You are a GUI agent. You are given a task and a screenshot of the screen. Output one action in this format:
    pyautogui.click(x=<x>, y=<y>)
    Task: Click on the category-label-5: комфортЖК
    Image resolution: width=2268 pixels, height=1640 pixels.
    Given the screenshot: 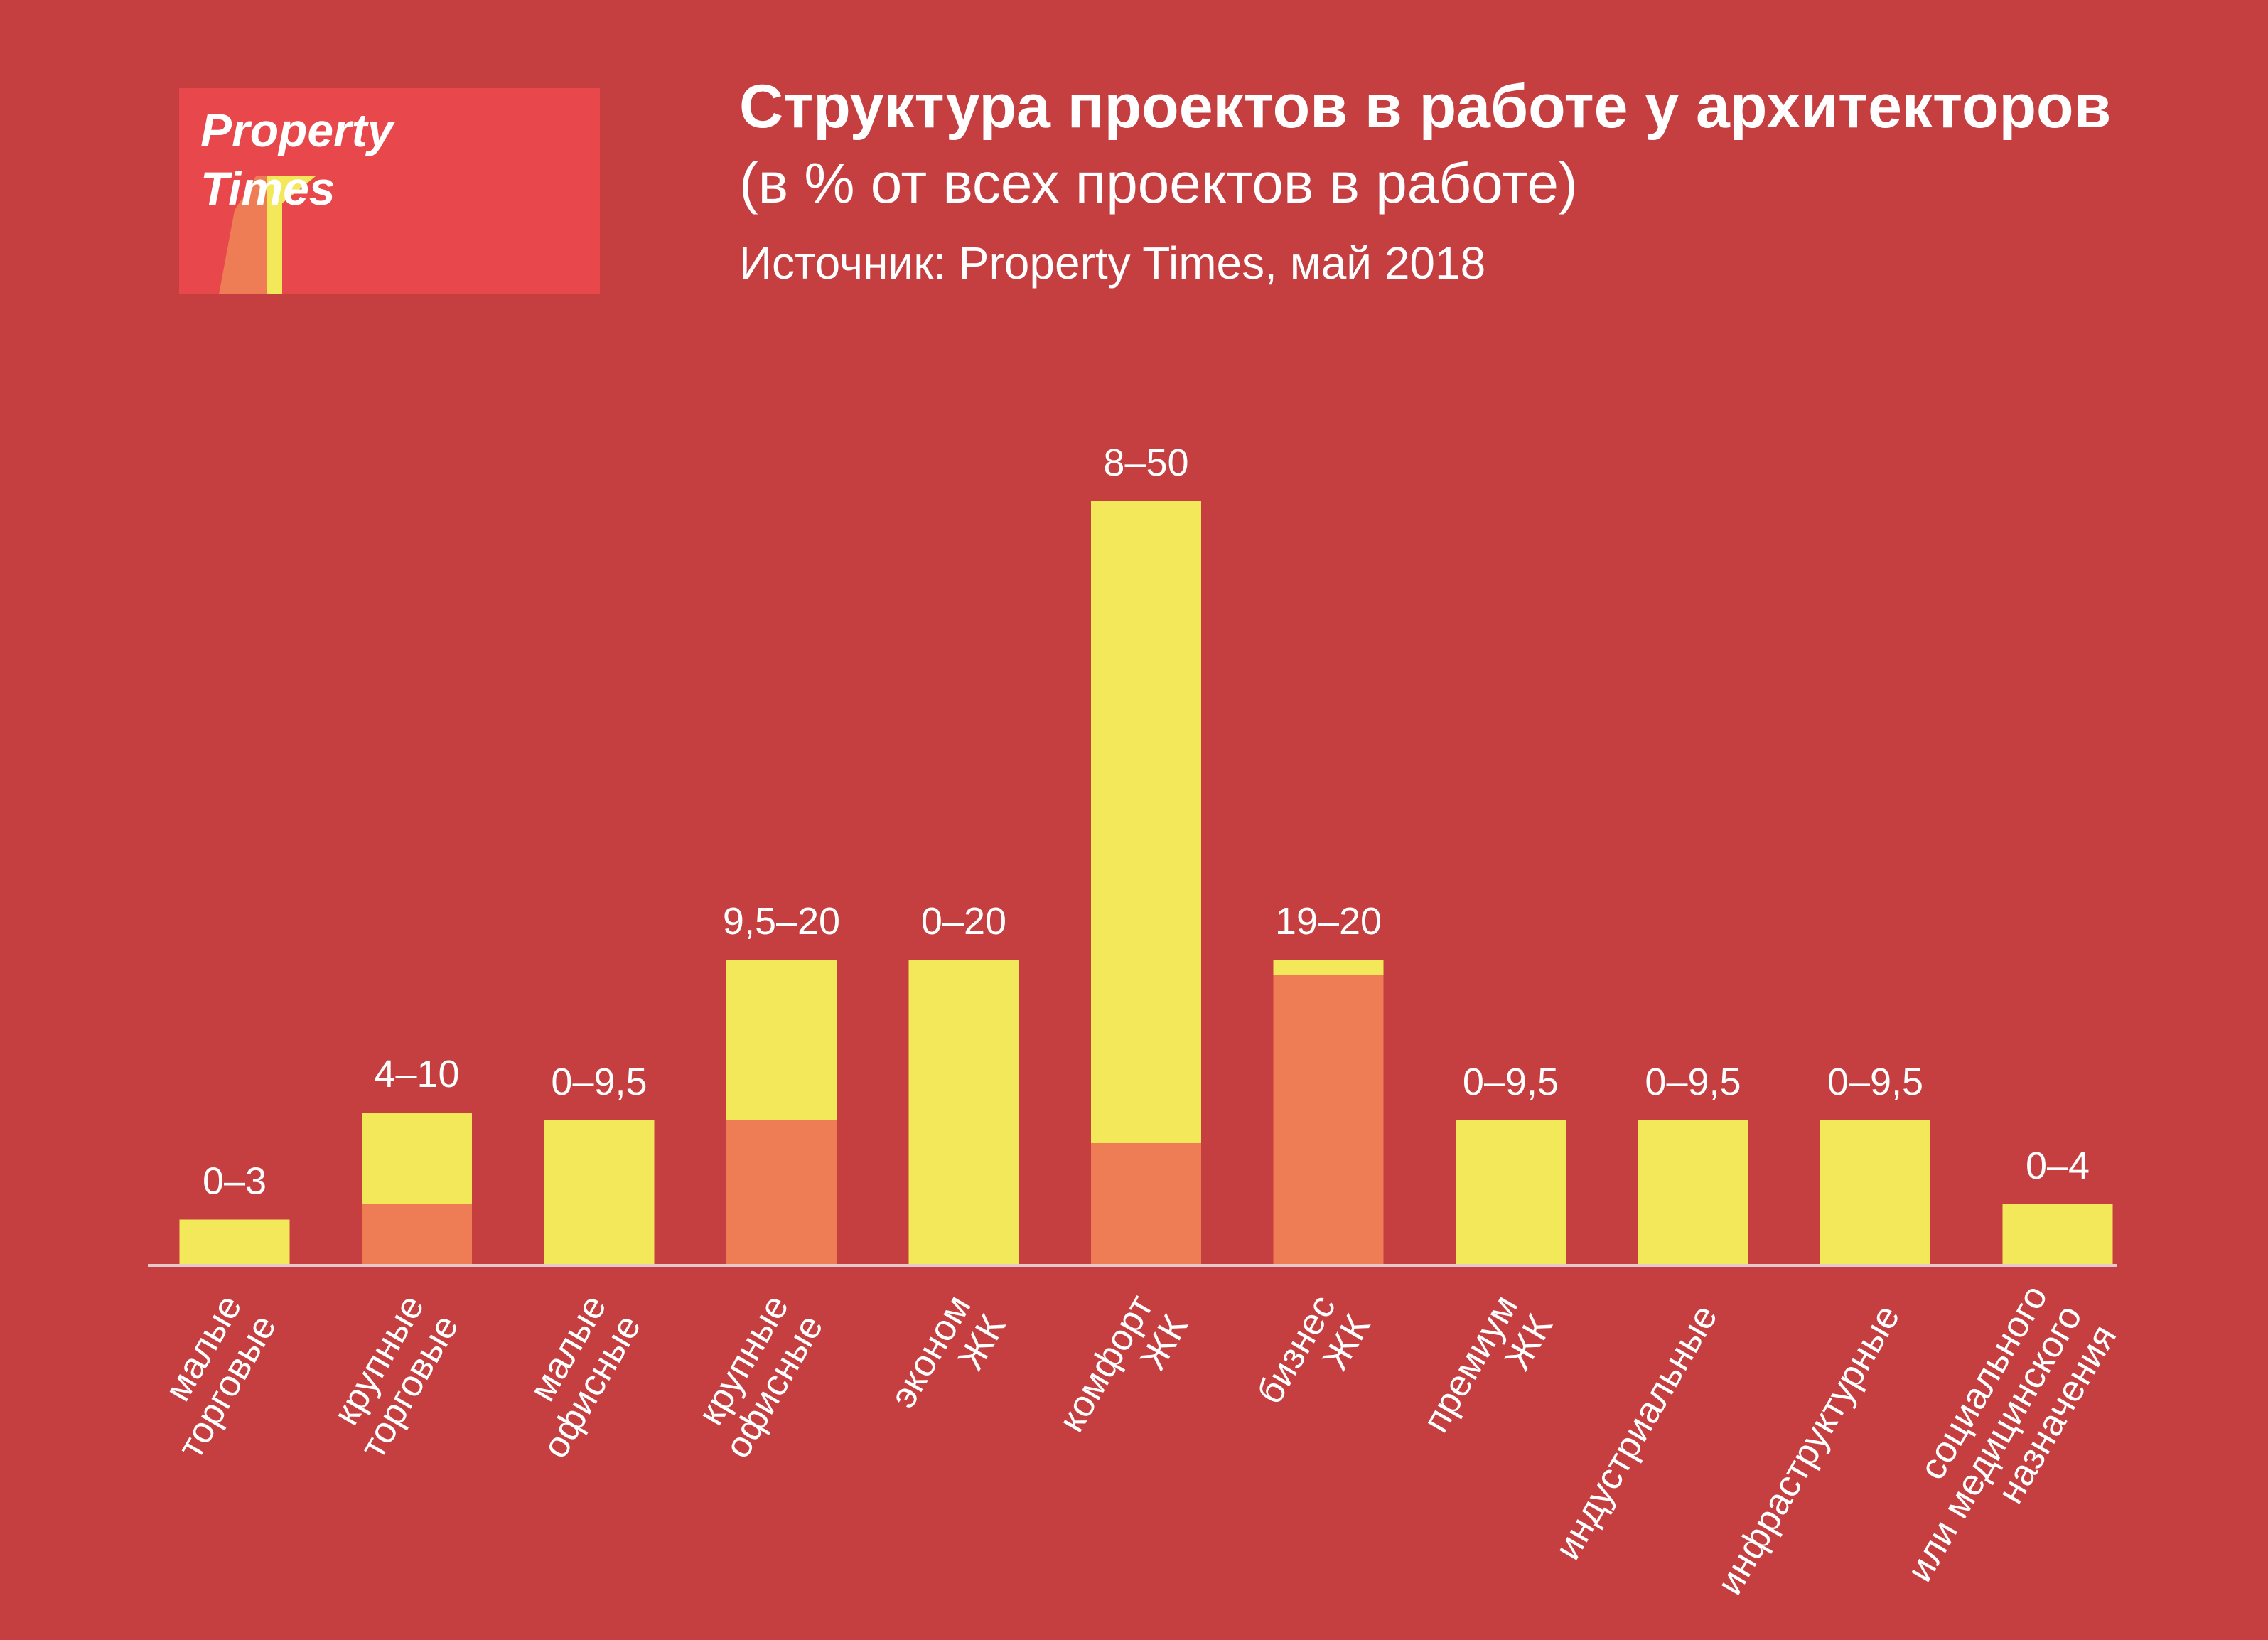 What is the action you would take?
    pyautogui.click(x=1122, y=1373)
    